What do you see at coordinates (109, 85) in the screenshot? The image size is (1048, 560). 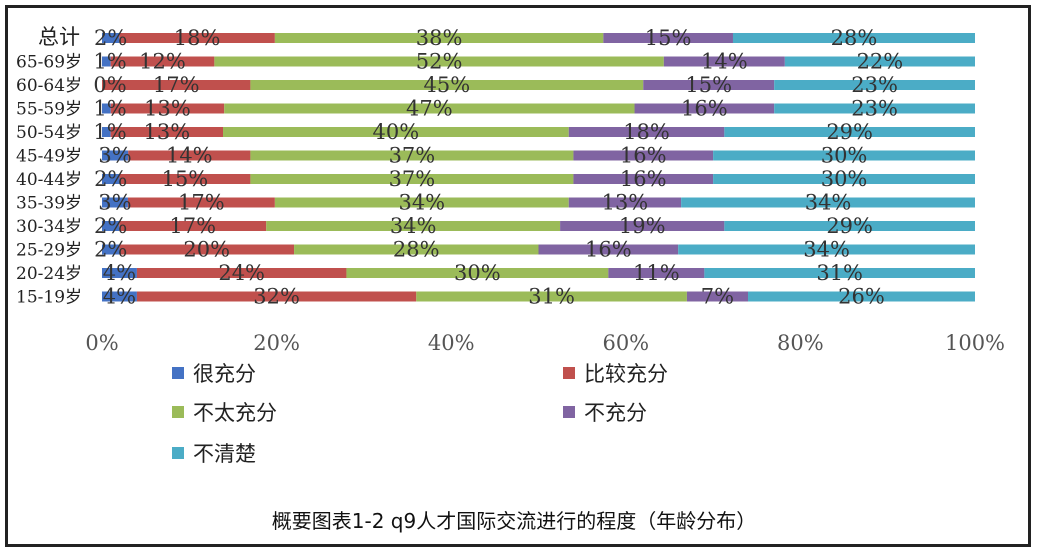 I see `data-label: 0%` at bounding box center [109, 85].